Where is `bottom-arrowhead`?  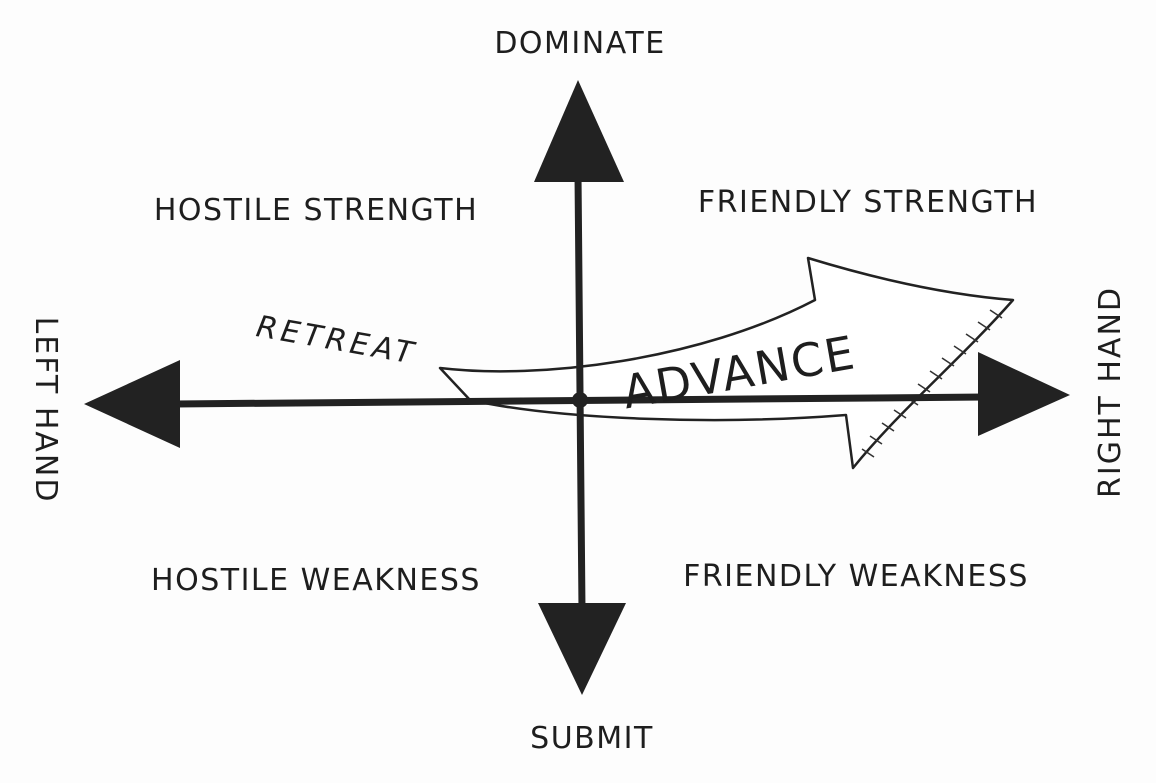 bottom-arrowhead is located at coordinates (582, 649).